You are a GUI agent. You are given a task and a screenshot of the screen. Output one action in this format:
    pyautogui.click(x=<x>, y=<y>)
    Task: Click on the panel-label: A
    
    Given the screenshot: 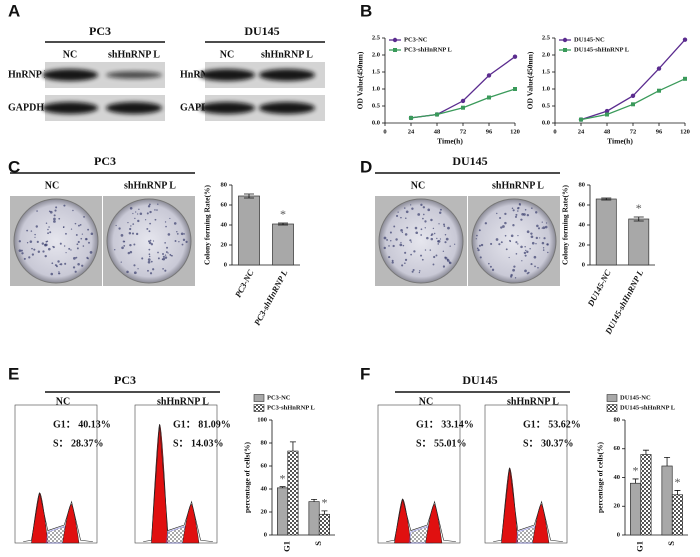 What is the action you would take?
    pyautogui.click(x=14, y=10)
    